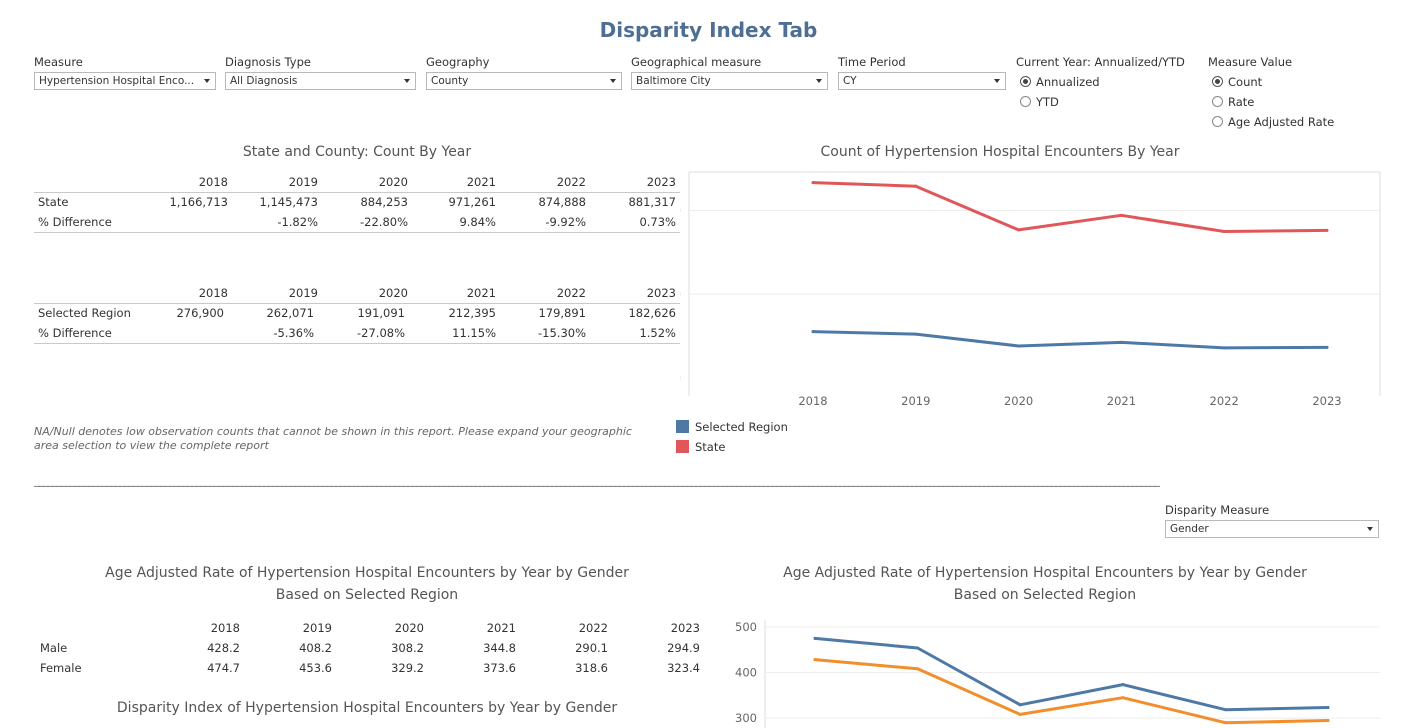  What do you see at coordinates (915, 401) in the screenshot?
I see `x-tick-label: 2019` at bounding box center [915, 401].